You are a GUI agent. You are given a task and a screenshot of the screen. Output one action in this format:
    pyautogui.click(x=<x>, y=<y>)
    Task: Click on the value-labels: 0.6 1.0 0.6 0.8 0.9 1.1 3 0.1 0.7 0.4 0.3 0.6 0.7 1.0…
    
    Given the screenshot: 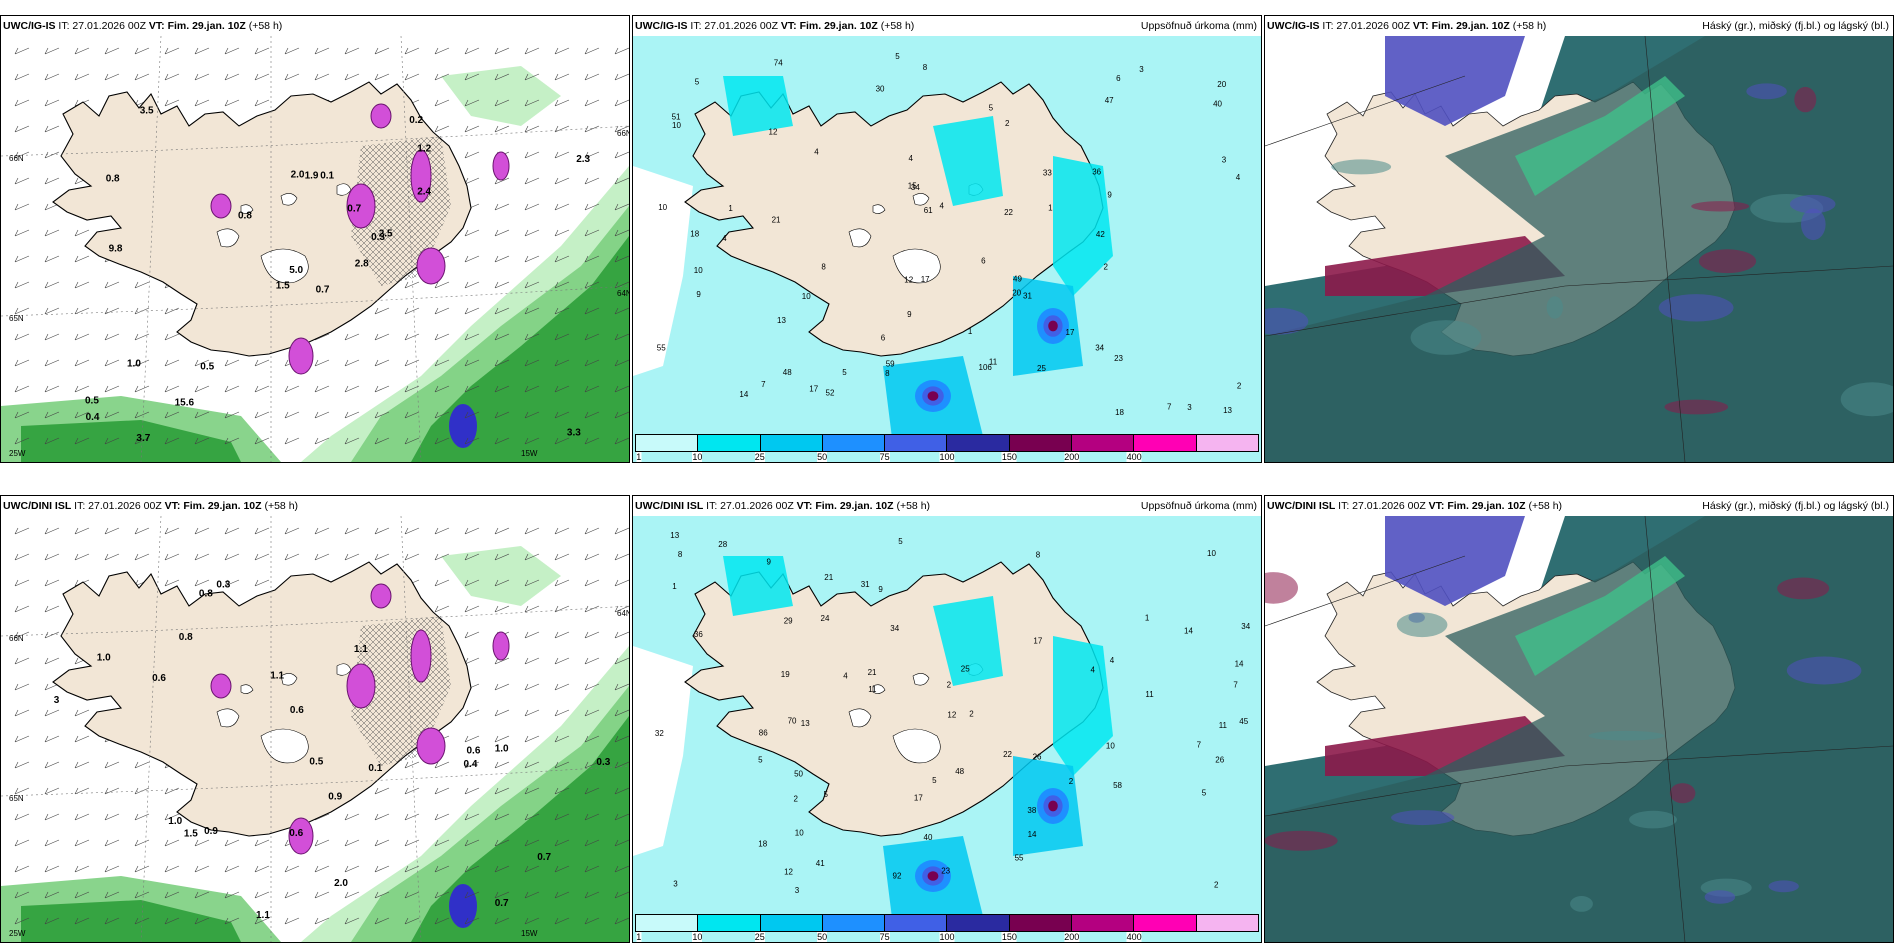 What is the action you would take?
    pyautogui.click(x=332, y=750)
    